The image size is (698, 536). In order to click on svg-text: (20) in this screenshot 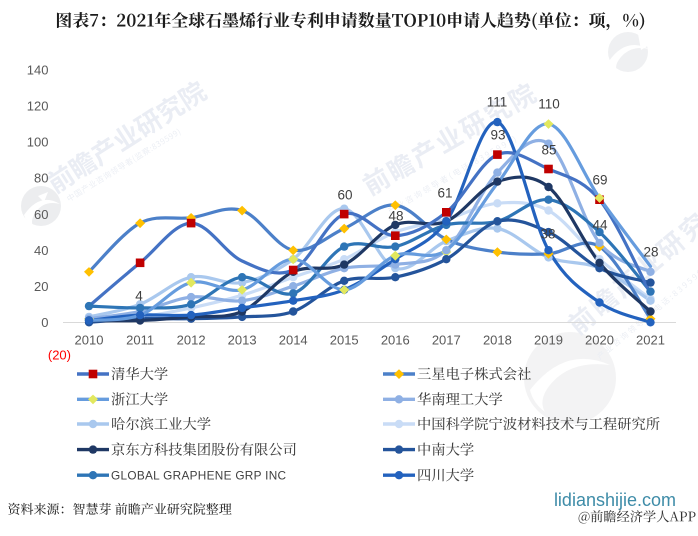, I will do `click(59, 355)`.